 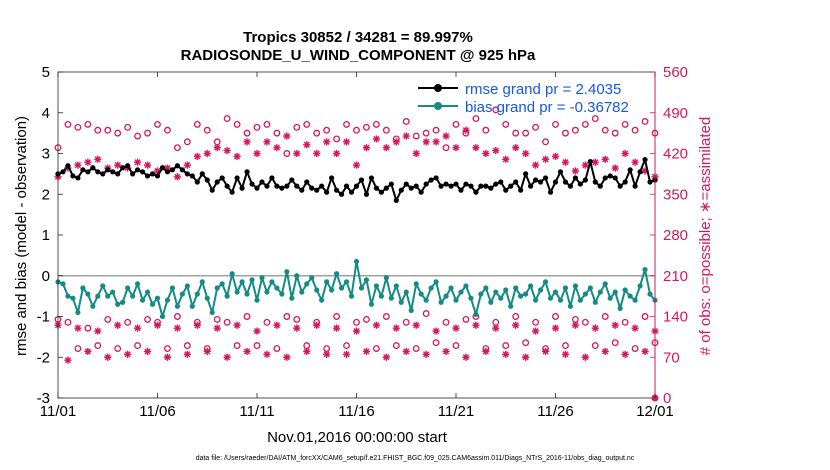 What do you see at coordinates (675, 72) in the screenshot?
I see `y-right-tick-label: 560` at bounding box center [675, 72].